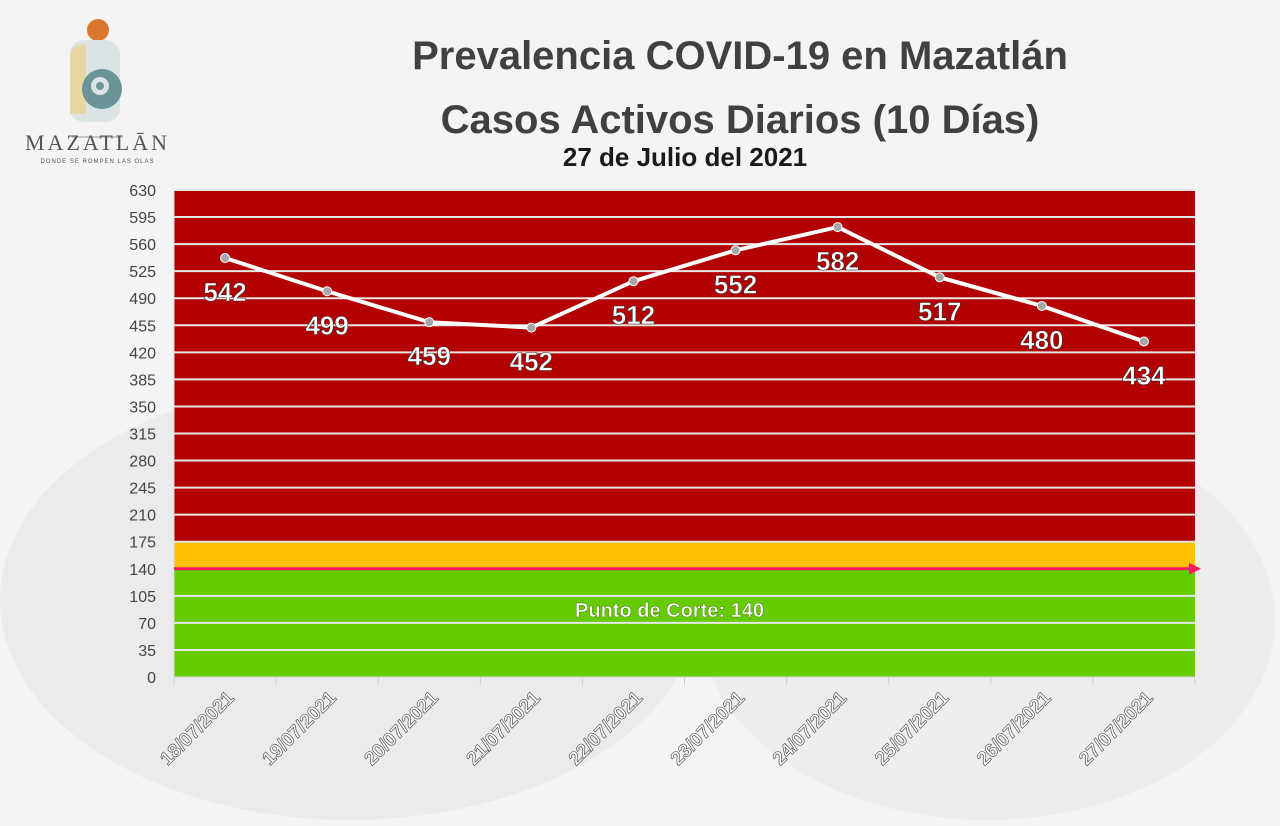  I want to click on y-tick-label: 315, so click(142, 435).